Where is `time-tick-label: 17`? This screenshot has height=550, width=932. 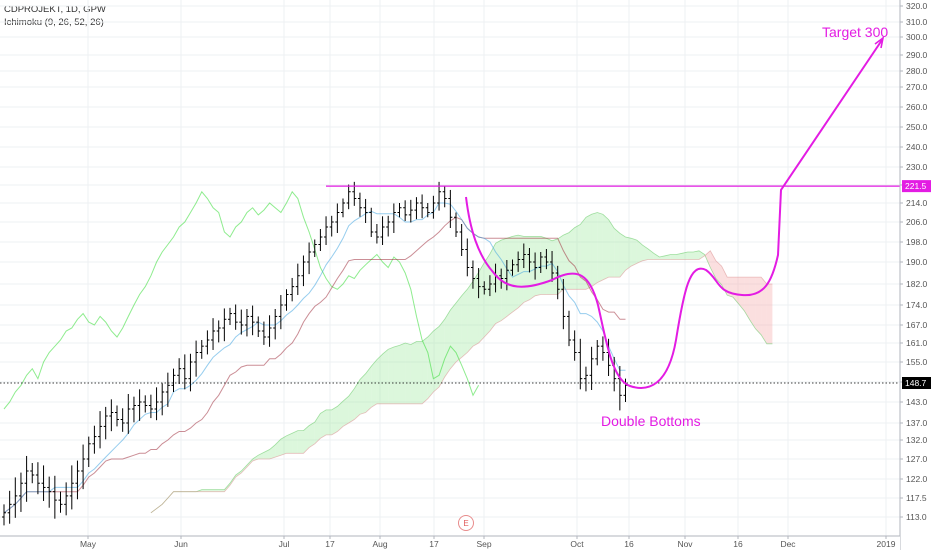 time-tick-label: 17 is located at coordinates (330, 544).